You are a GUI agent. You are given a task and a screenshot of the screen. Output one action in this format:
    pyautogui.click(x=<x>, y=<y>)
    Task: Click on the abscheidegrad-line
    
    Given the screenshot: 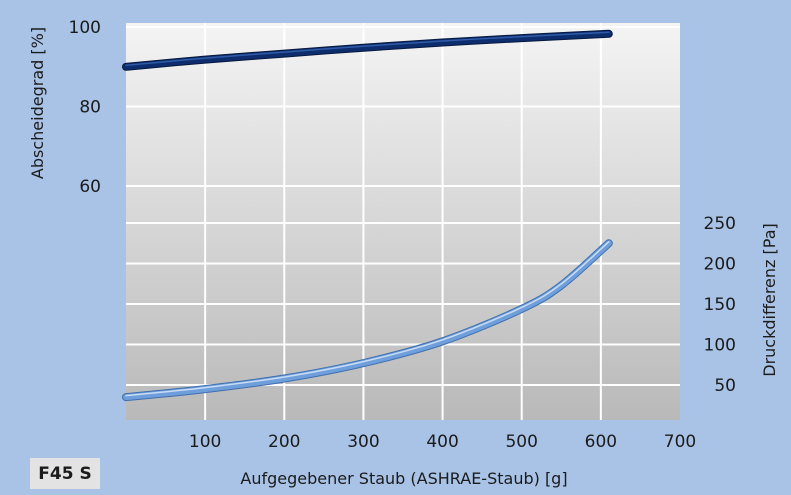 What is the action you would take?
    pyautogui.click(x=367, y=50)
    